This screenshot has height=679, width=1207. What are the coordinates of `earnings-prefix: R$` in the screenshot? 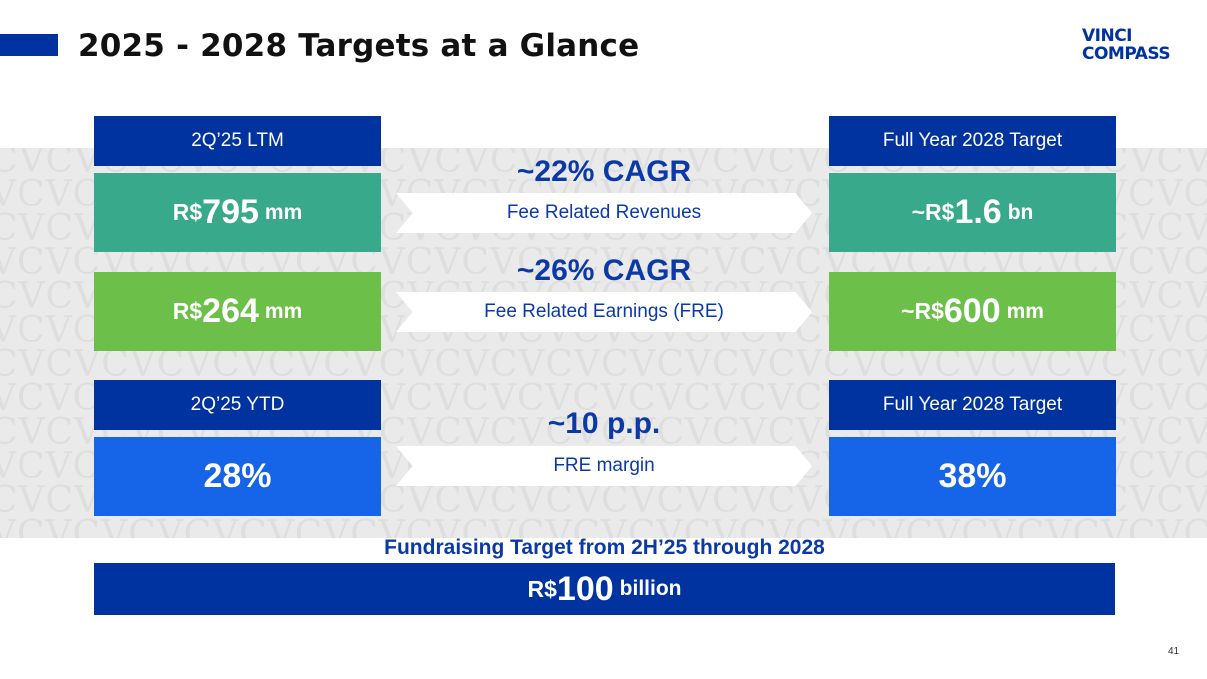 It's located at (187, 311).